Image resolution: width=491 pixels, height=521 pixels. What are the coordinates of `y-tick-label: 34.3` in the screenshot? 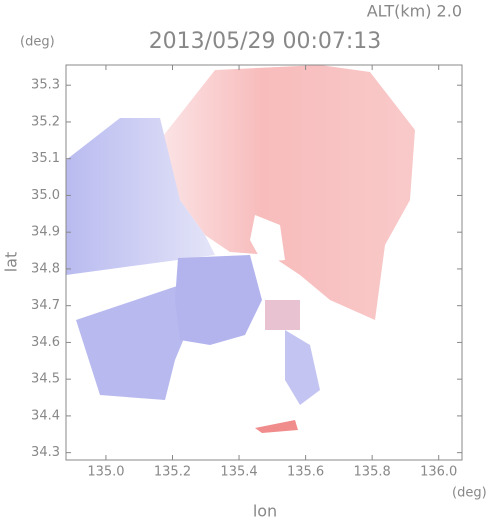 It's located at (45, 452).